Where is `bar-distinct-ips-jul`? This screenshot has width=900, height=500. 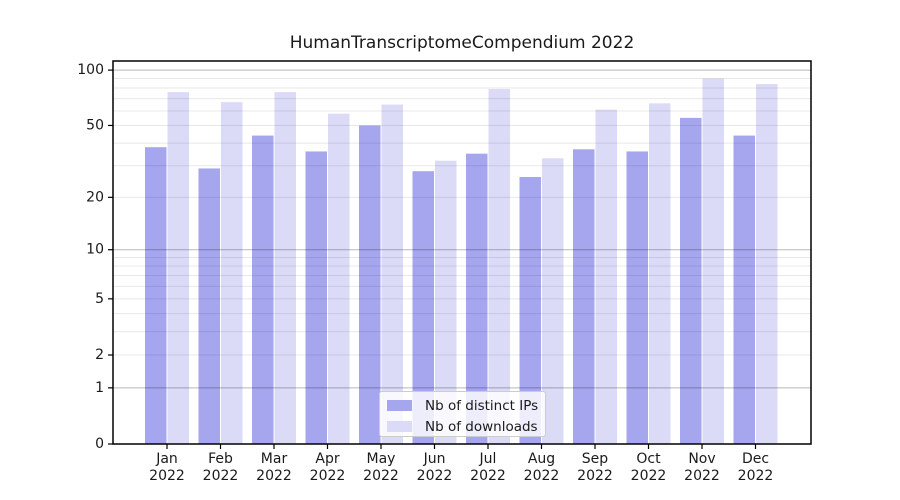
bar-distinct-ips-jul is located at coordinates (477, 298).